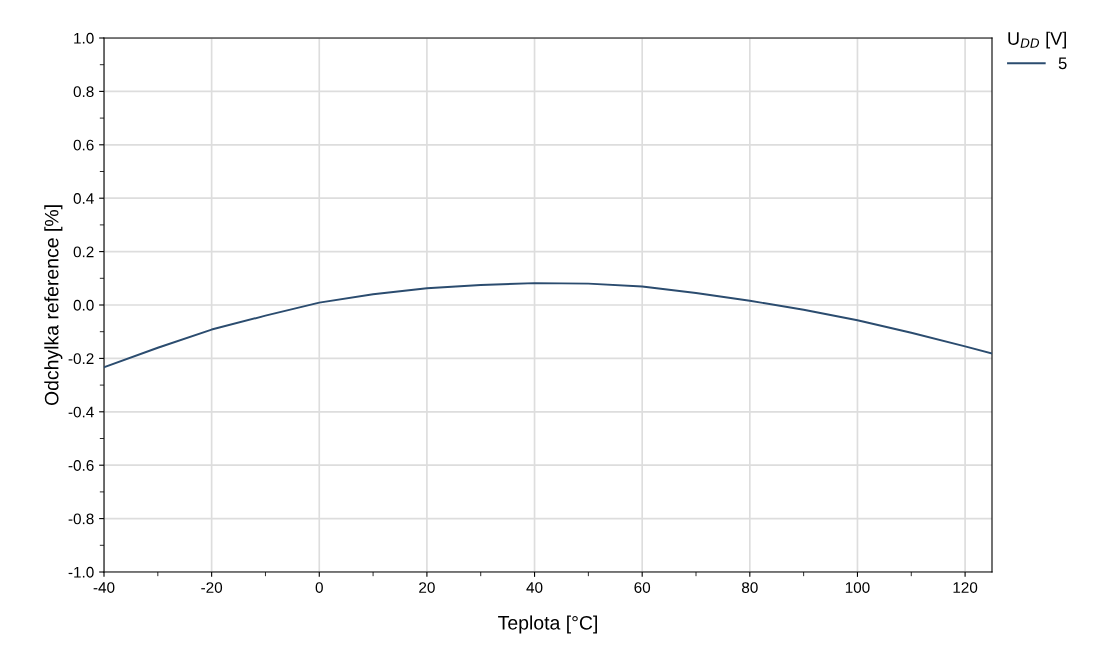 The width and height of the screenshot is (1102, 650). I want to click on x-tick-label: 40, so click(534, 587).